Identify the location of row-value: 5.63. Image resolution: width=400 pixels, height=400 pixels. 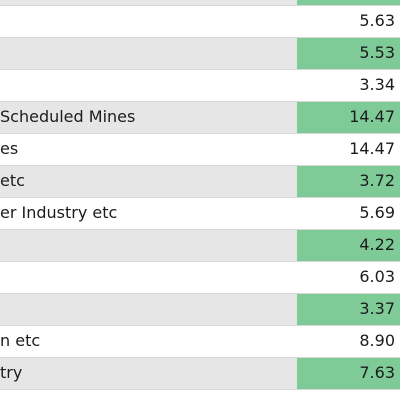
(377, 20).